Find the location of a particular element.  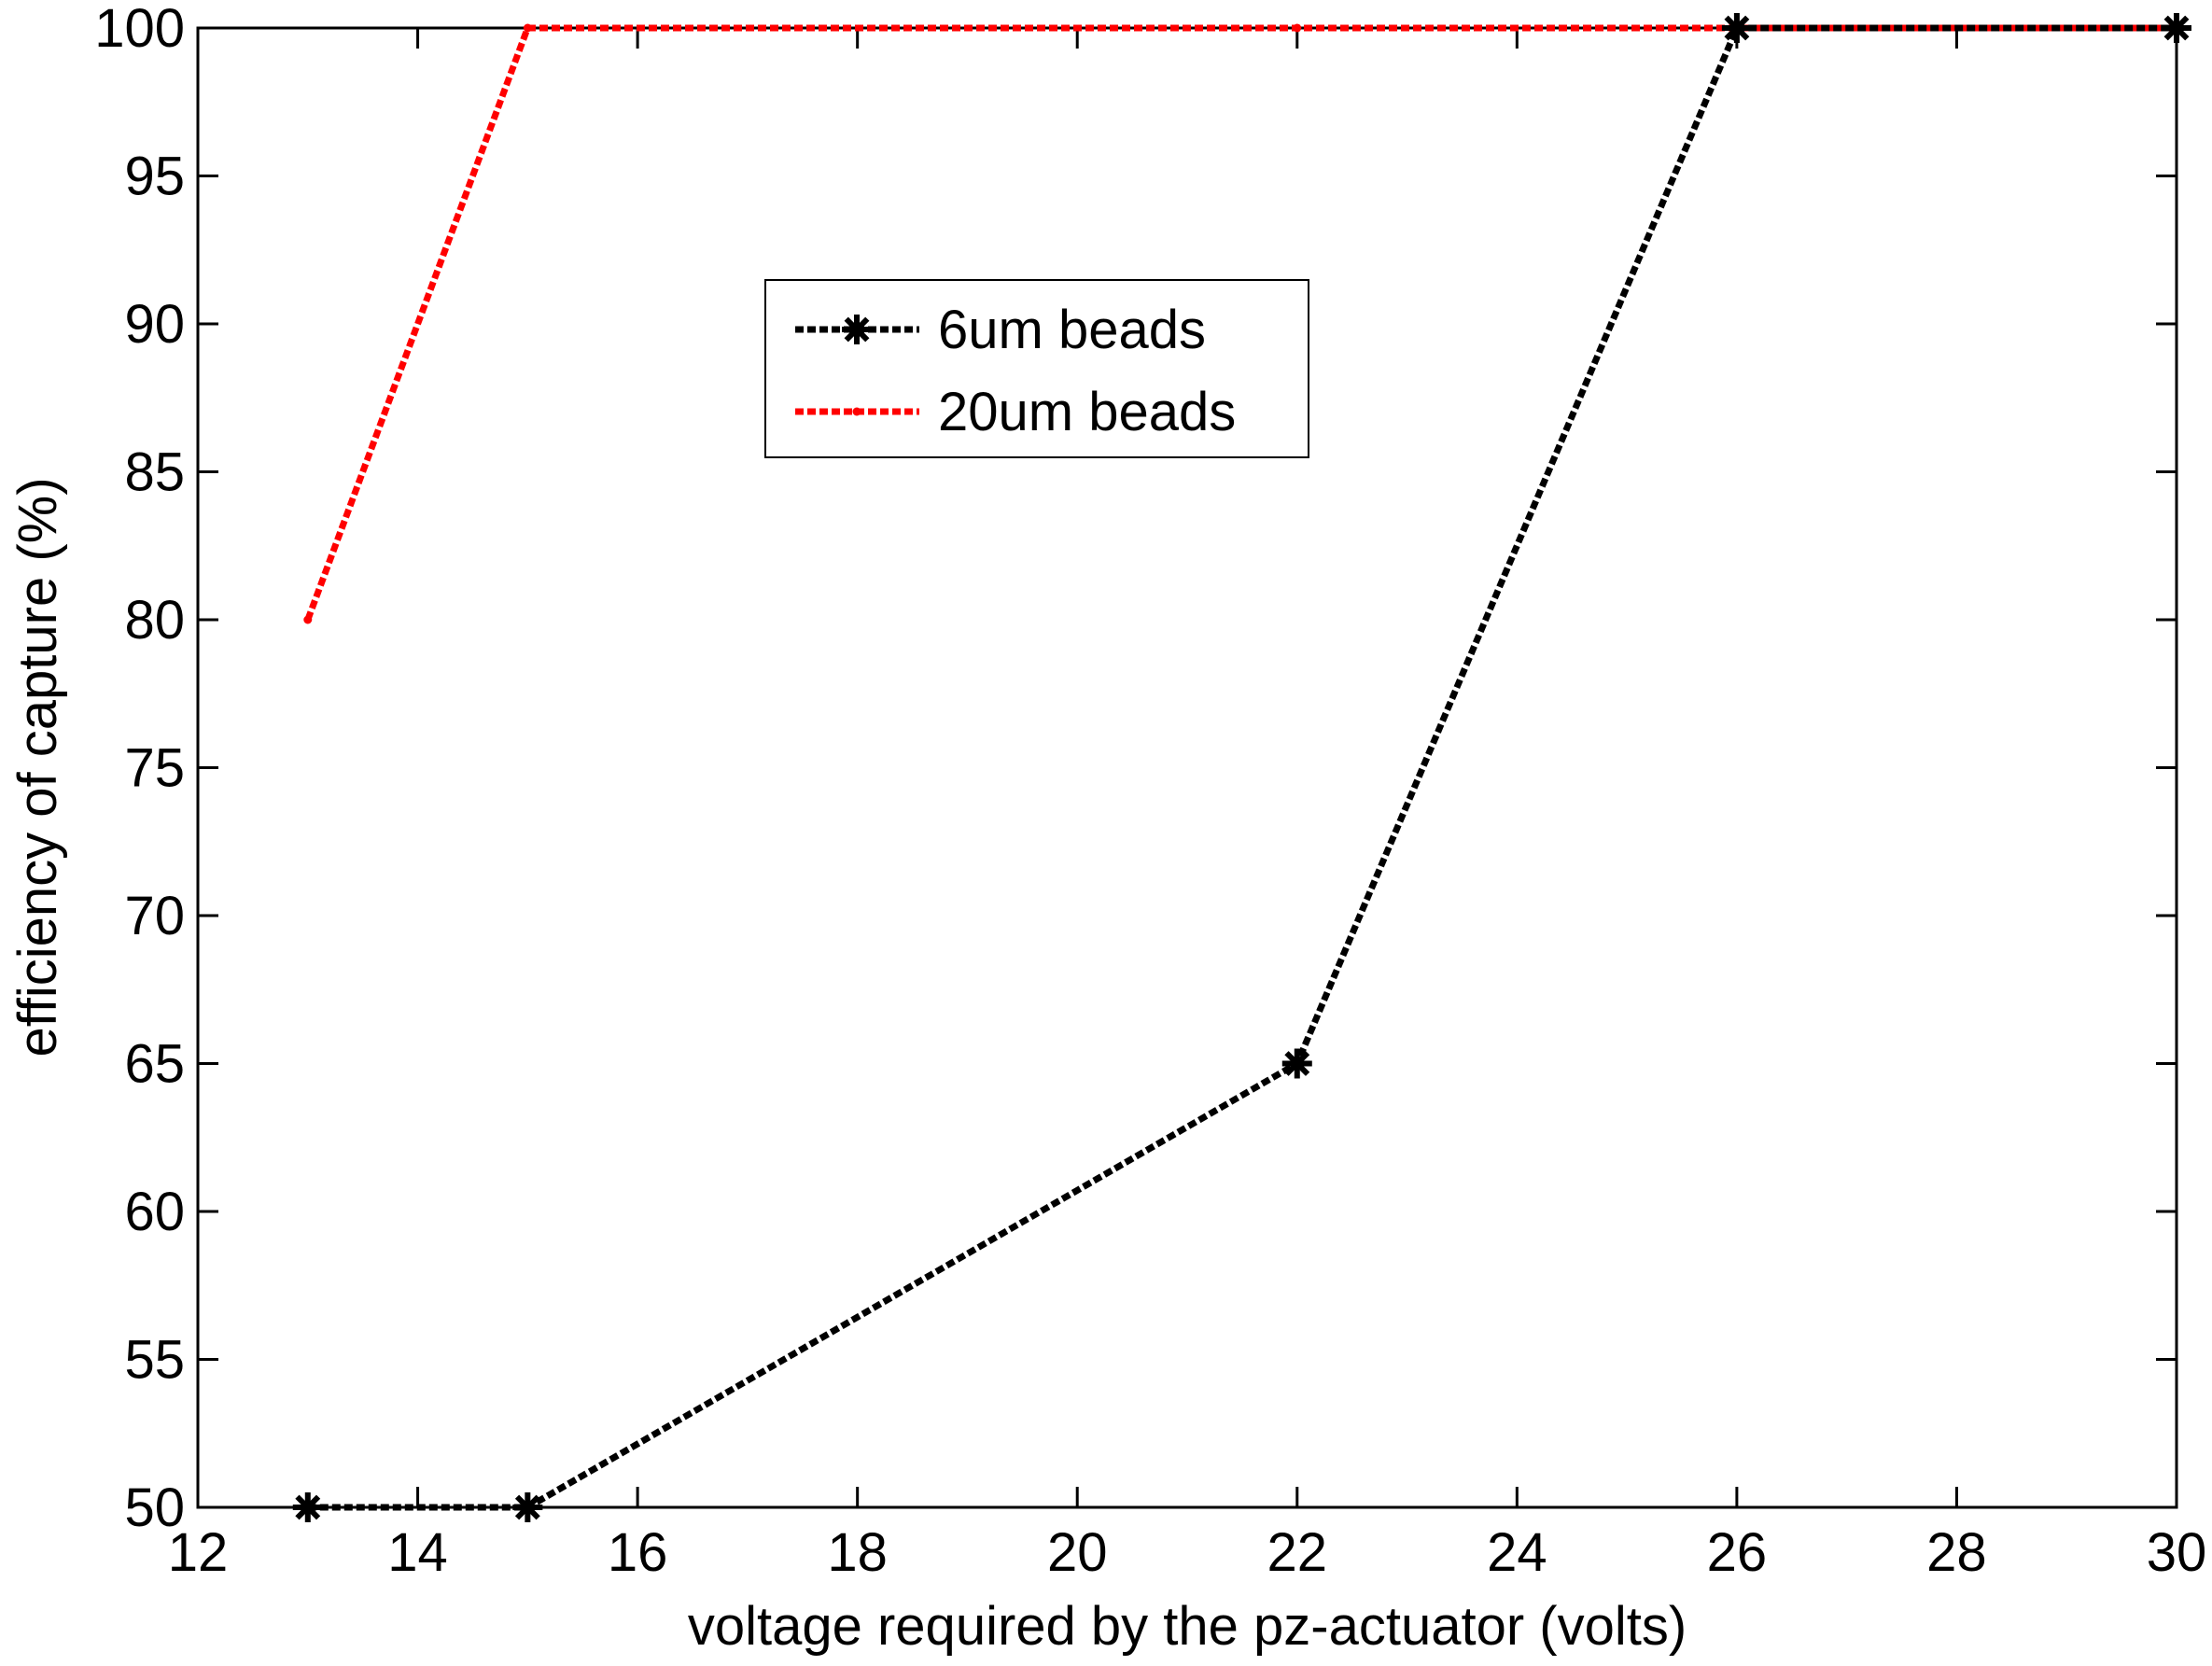

legend-marker-6um-beads is located at coordinates (857, 329).